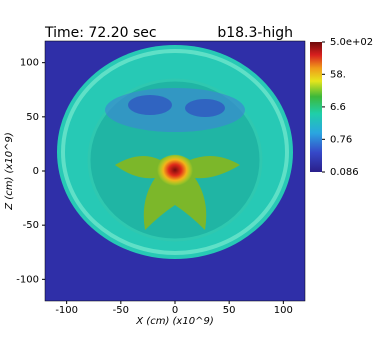 This screenshot has height=340, width=382. What do you see at coordinates (344, 172) in the screenshot?
I see `colorbar-tick-label: 0.086` at bounding box center [344, 172].